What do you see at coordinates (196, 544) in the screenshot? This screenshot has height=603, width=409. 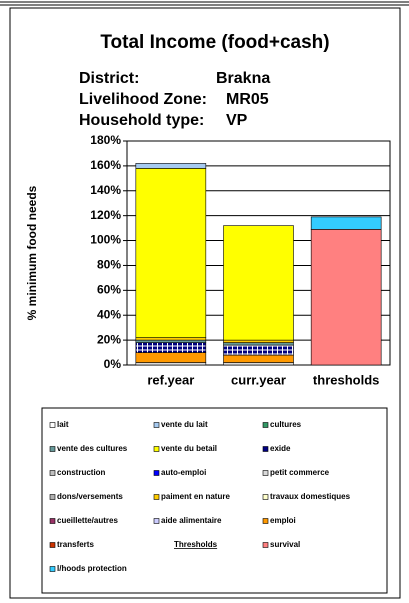 I see `legend-heading: Thresholds` at bounding box center [196, 544].